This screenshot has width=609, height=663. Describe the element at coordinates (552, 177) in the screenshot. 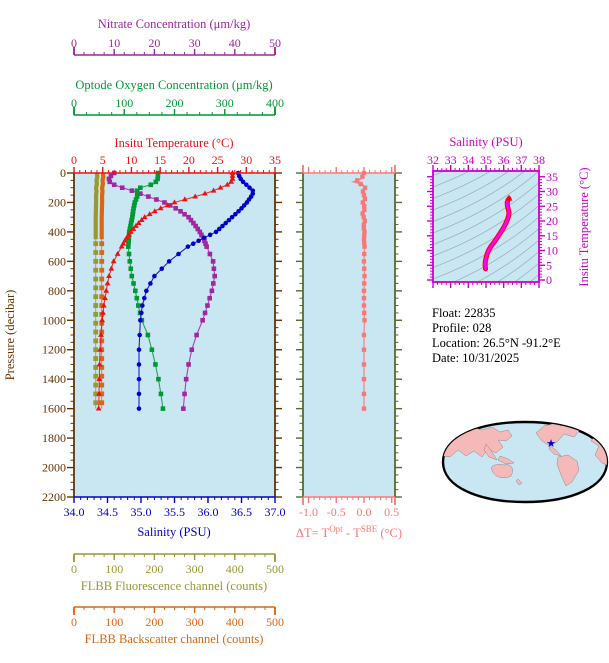

I see `tick-label: 35` at that location.